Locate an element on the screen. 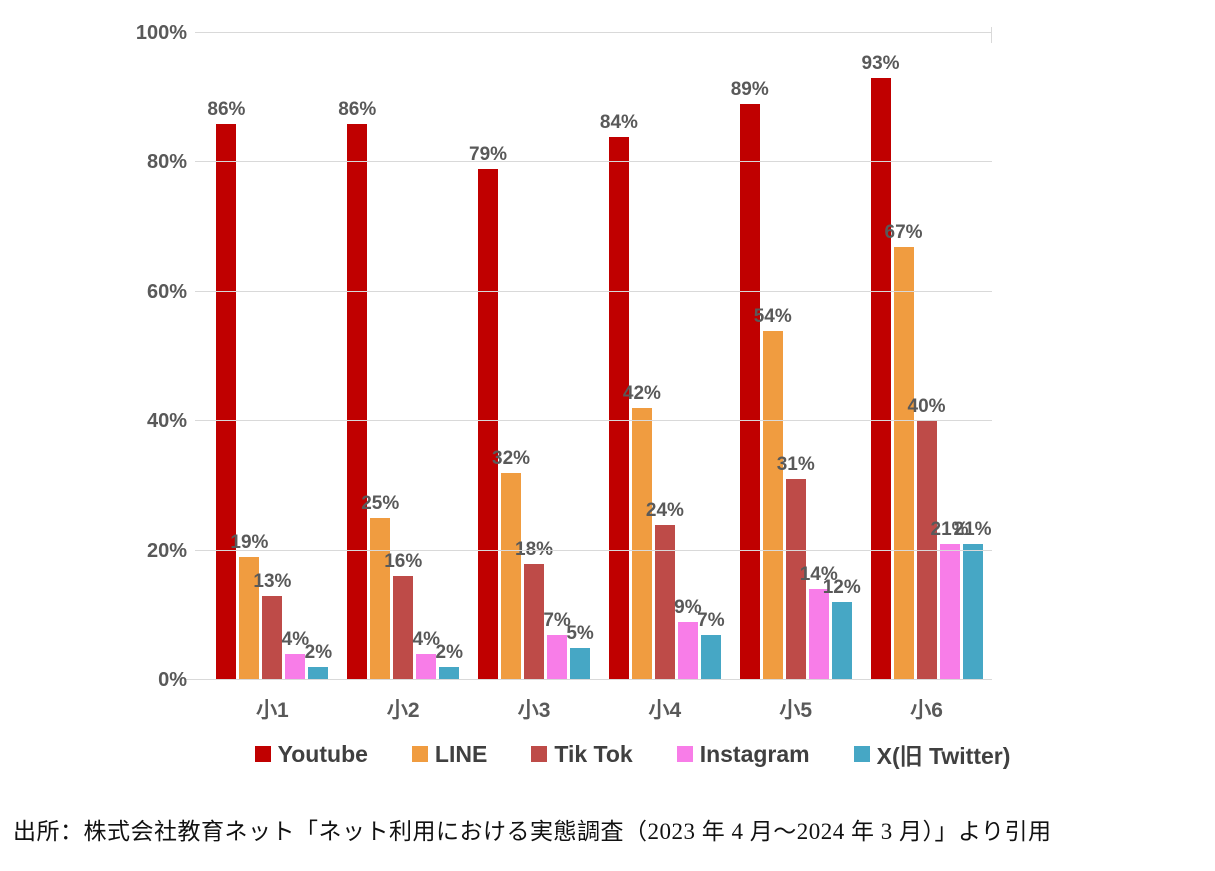 This screenshot has height=871, width=1215. y-tick-label-0: 0% is located at coordinates (172, 680).